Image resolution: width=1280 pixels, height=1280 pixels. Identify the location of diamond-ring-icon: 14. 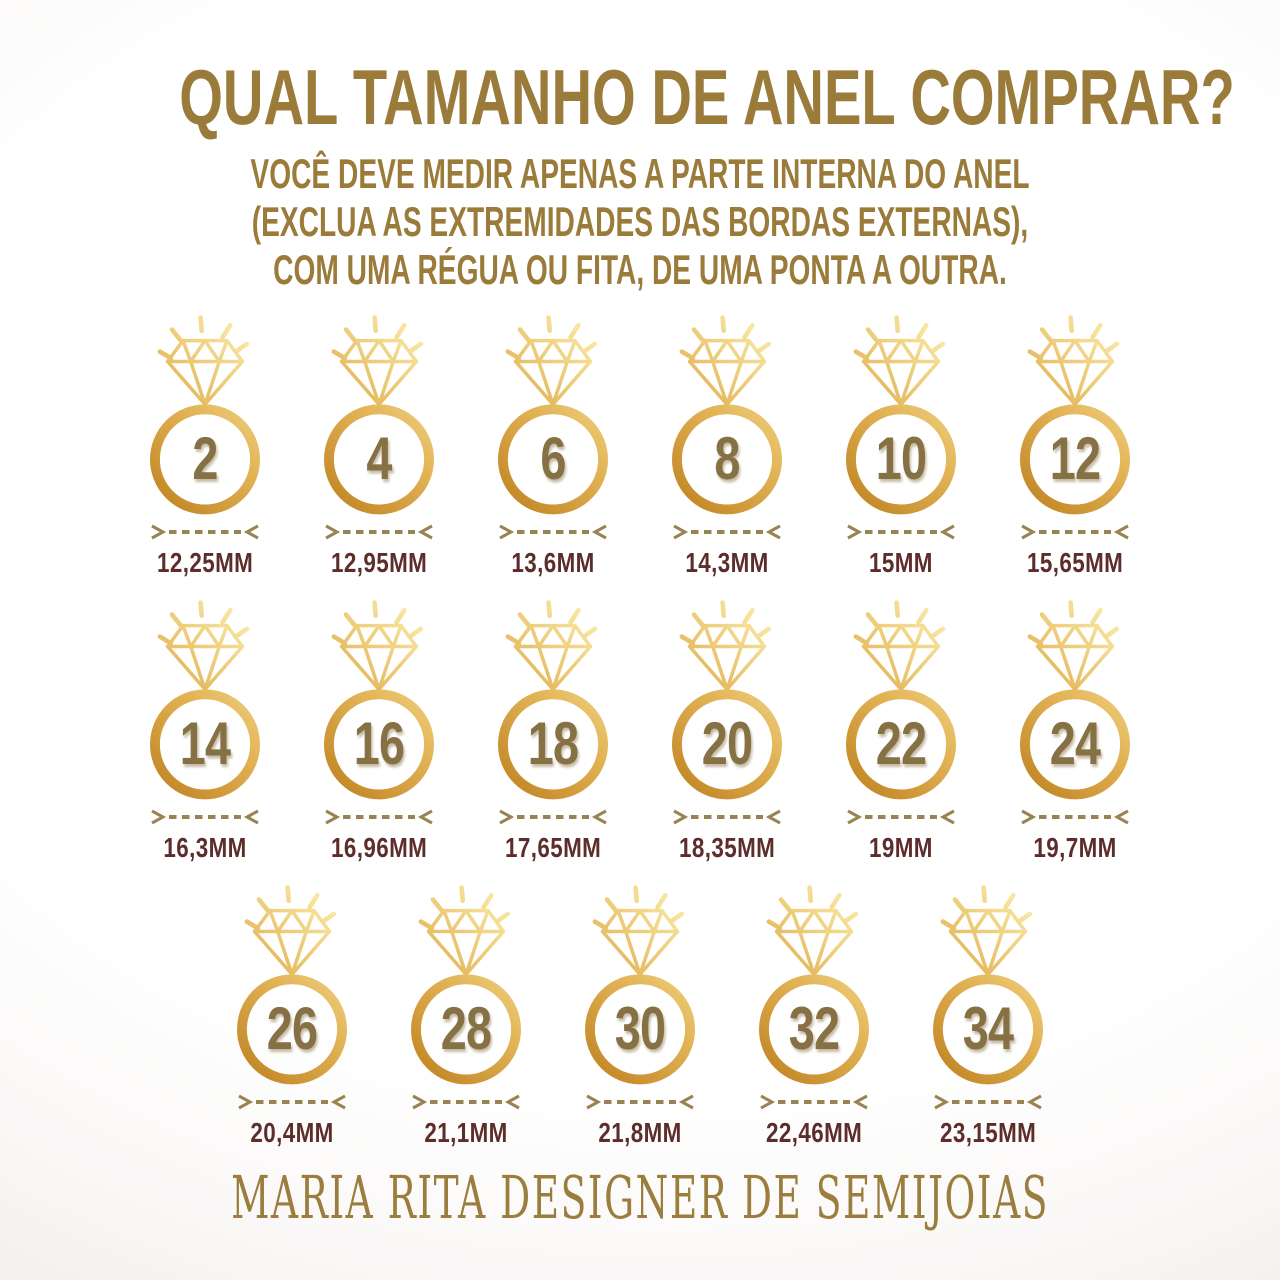
(205, 701).